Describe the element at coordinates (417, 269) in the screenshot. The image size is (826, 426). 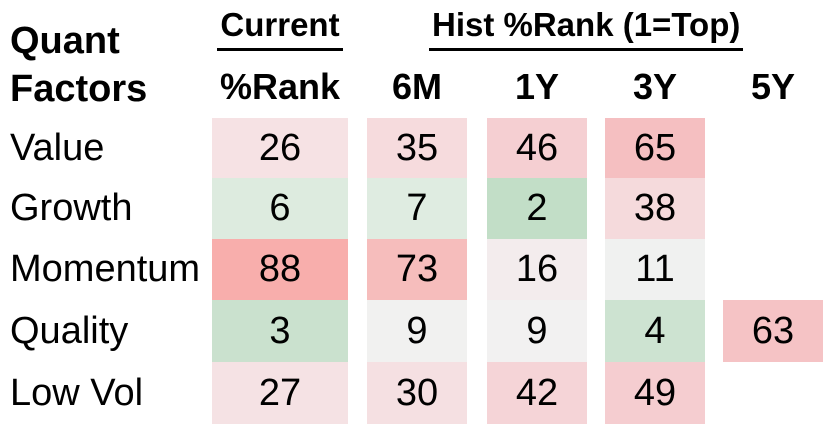
I see `heatmap-cell-momentum-6m: 73` at that location.